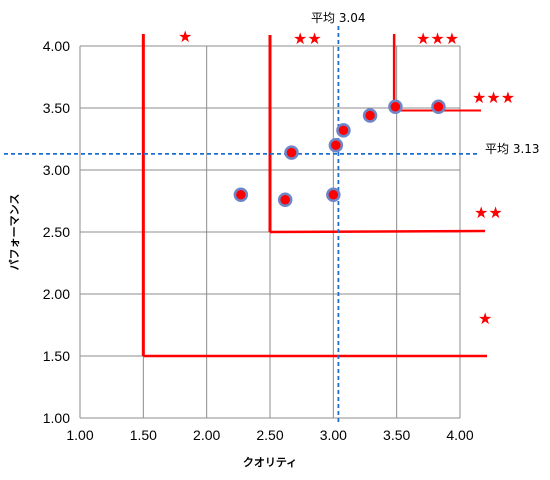  I want to click on star-label-zone2-right: ★★, so click(488, 212).